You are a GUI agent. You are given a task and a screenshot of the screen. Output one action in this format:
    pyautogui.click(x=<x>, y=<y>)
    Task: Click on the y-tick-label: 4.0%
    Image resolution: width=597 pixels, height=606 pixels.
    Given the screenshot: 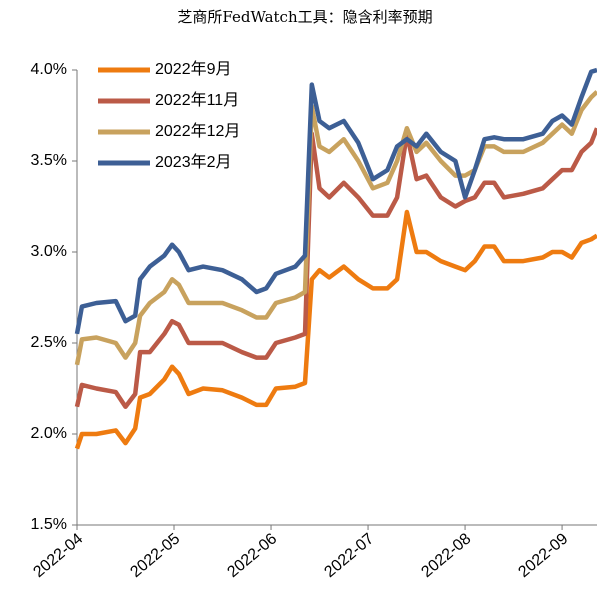 What is the action you would take?
    pyautogui.click(x=49, y=69)
    